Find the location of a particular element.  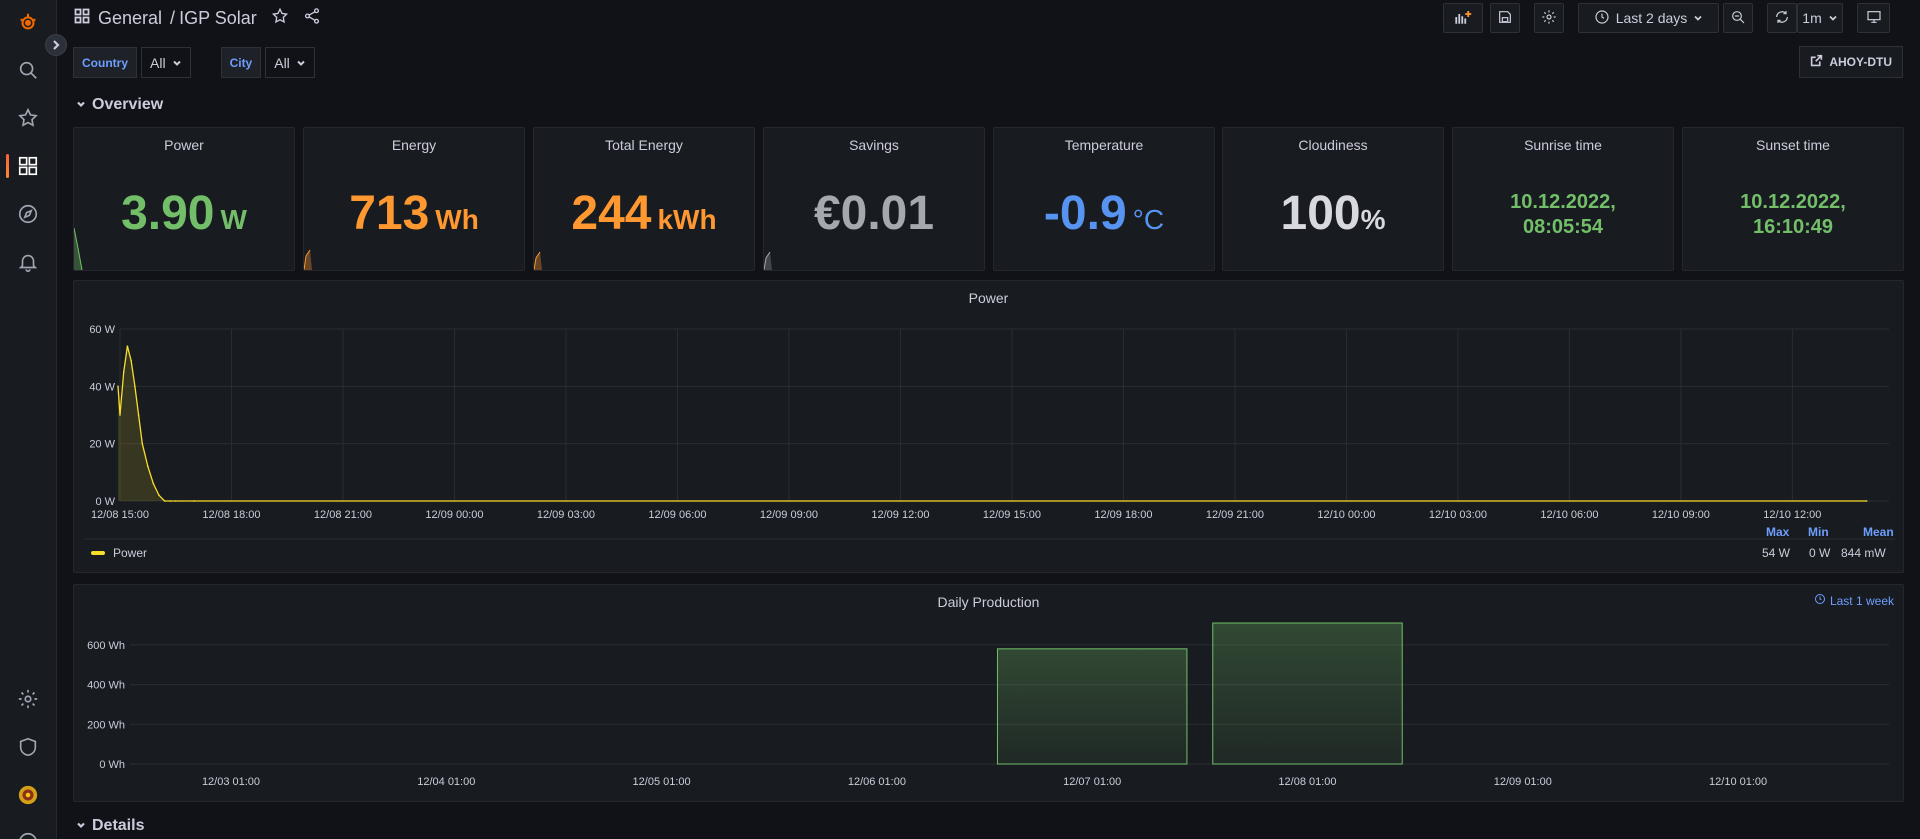

legend-header-mean: Mean is located at coordinates (1878, 532).